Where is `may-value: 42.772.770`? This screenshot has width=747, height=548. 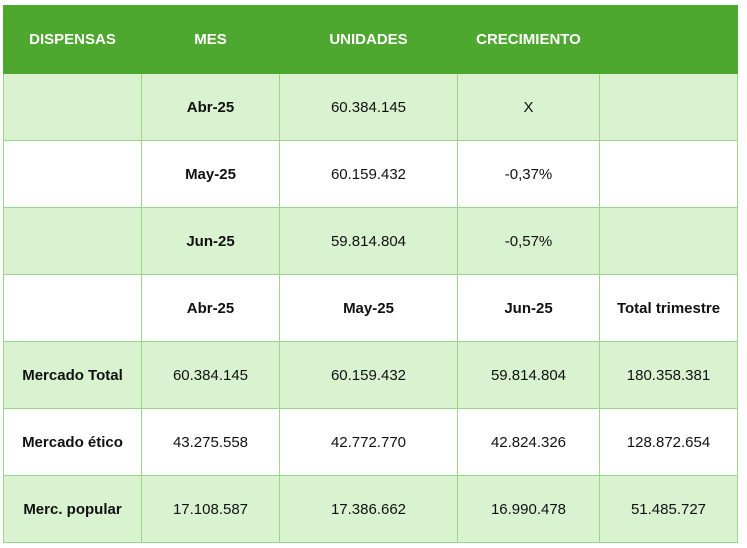 may-value: 42.772.770 is located at coordinates (368, 442).